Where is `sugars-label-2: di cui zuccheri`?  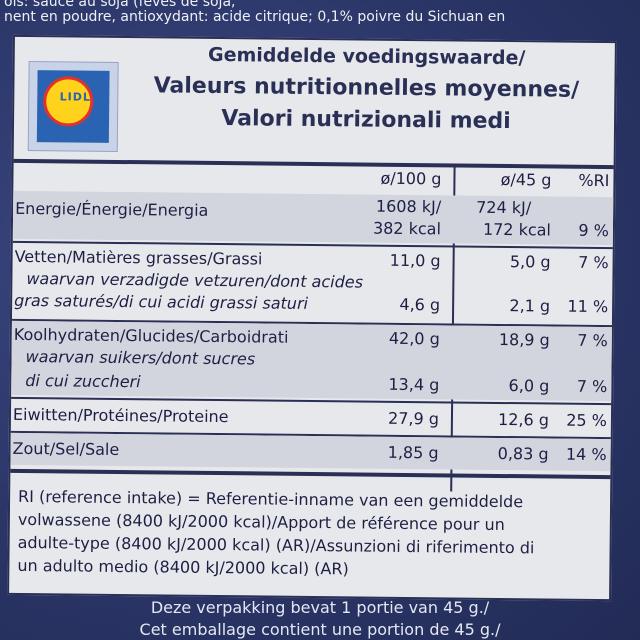
sugars-label-2: di cui zuccheri is located at coordinates (83, 381).